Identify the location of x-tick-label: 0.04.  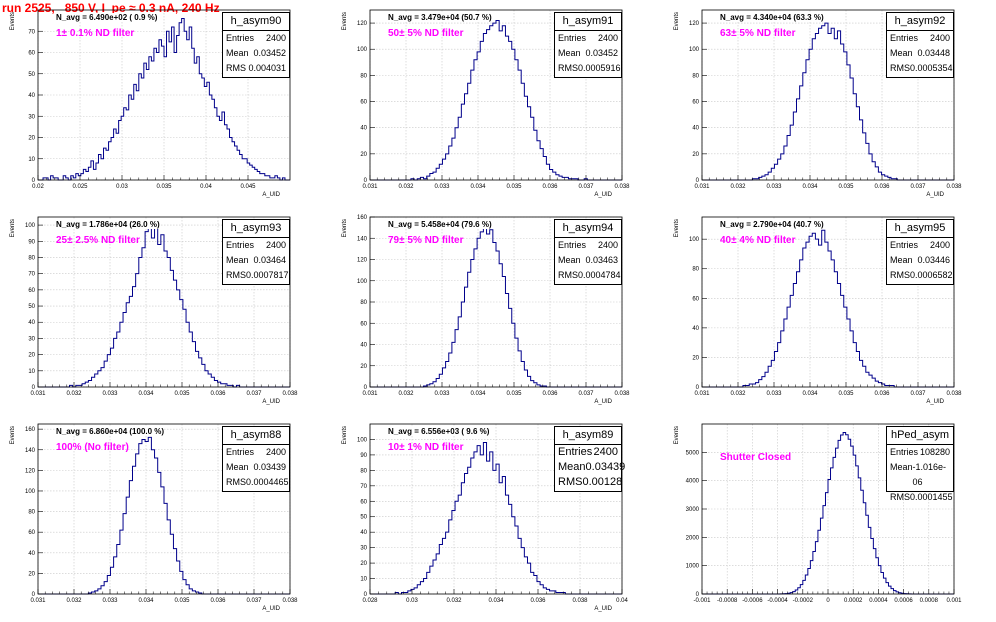
(622, 601).